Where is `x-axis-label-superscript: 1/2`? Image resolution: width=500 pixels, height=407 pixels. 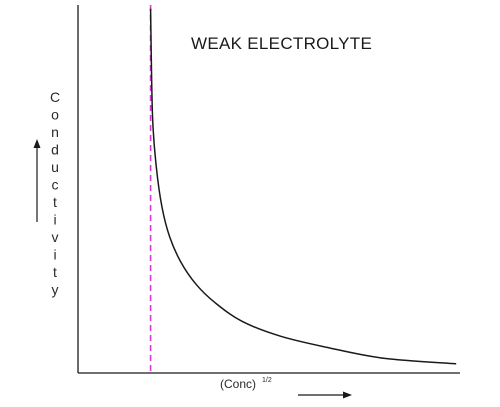 x-axis-label-superscript: 1/2 is located at coordinates (267, 380).